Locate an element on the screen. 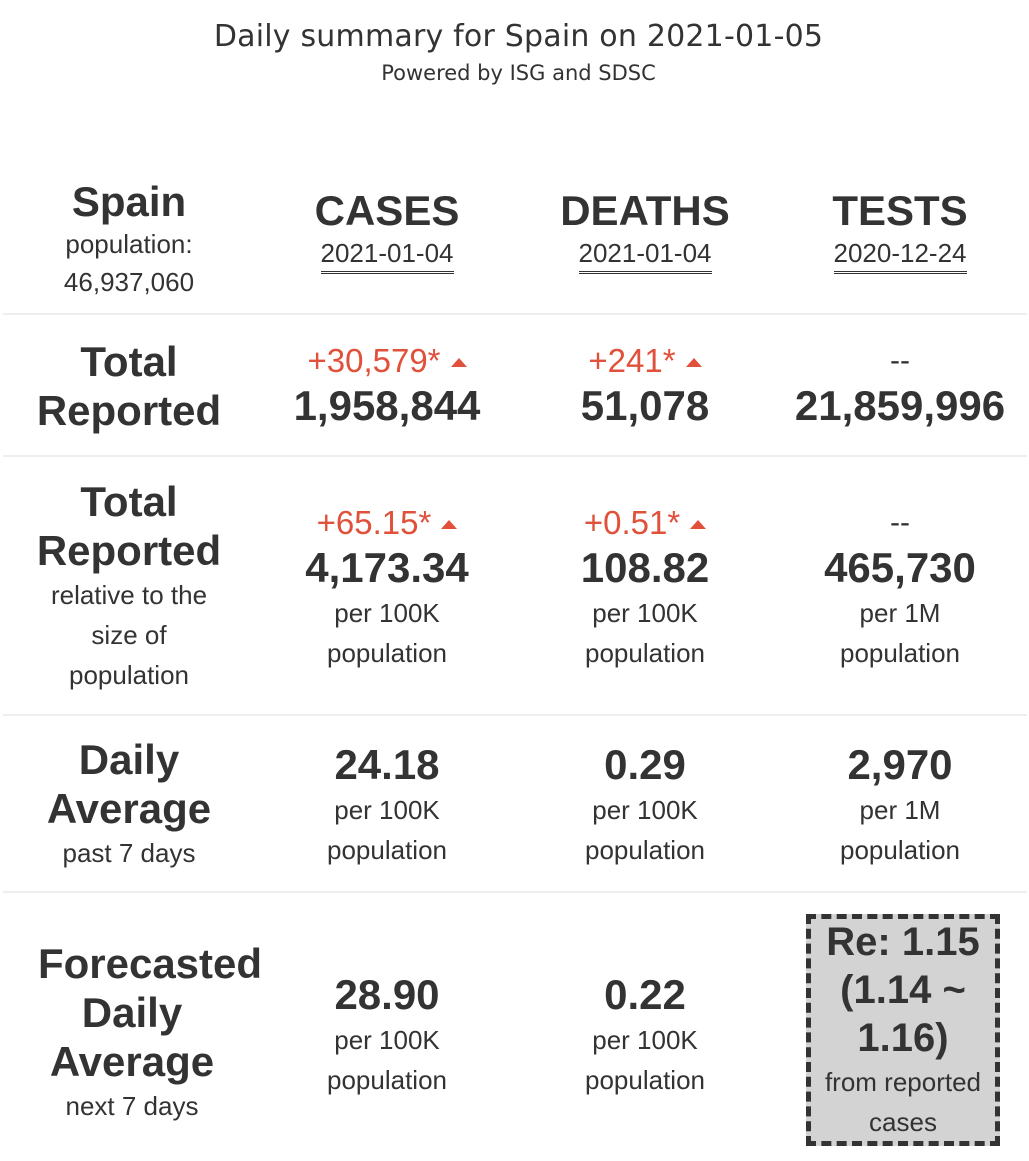  row-sublabel: relative to the is located at coordinates (129, 595).